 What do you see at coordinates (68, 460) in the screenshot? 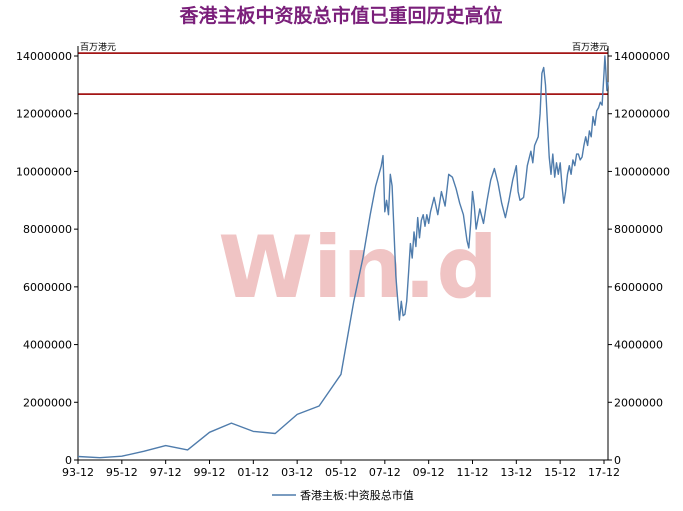
I see `left-y-tick-label: 0` at bounding box center [68, 460].